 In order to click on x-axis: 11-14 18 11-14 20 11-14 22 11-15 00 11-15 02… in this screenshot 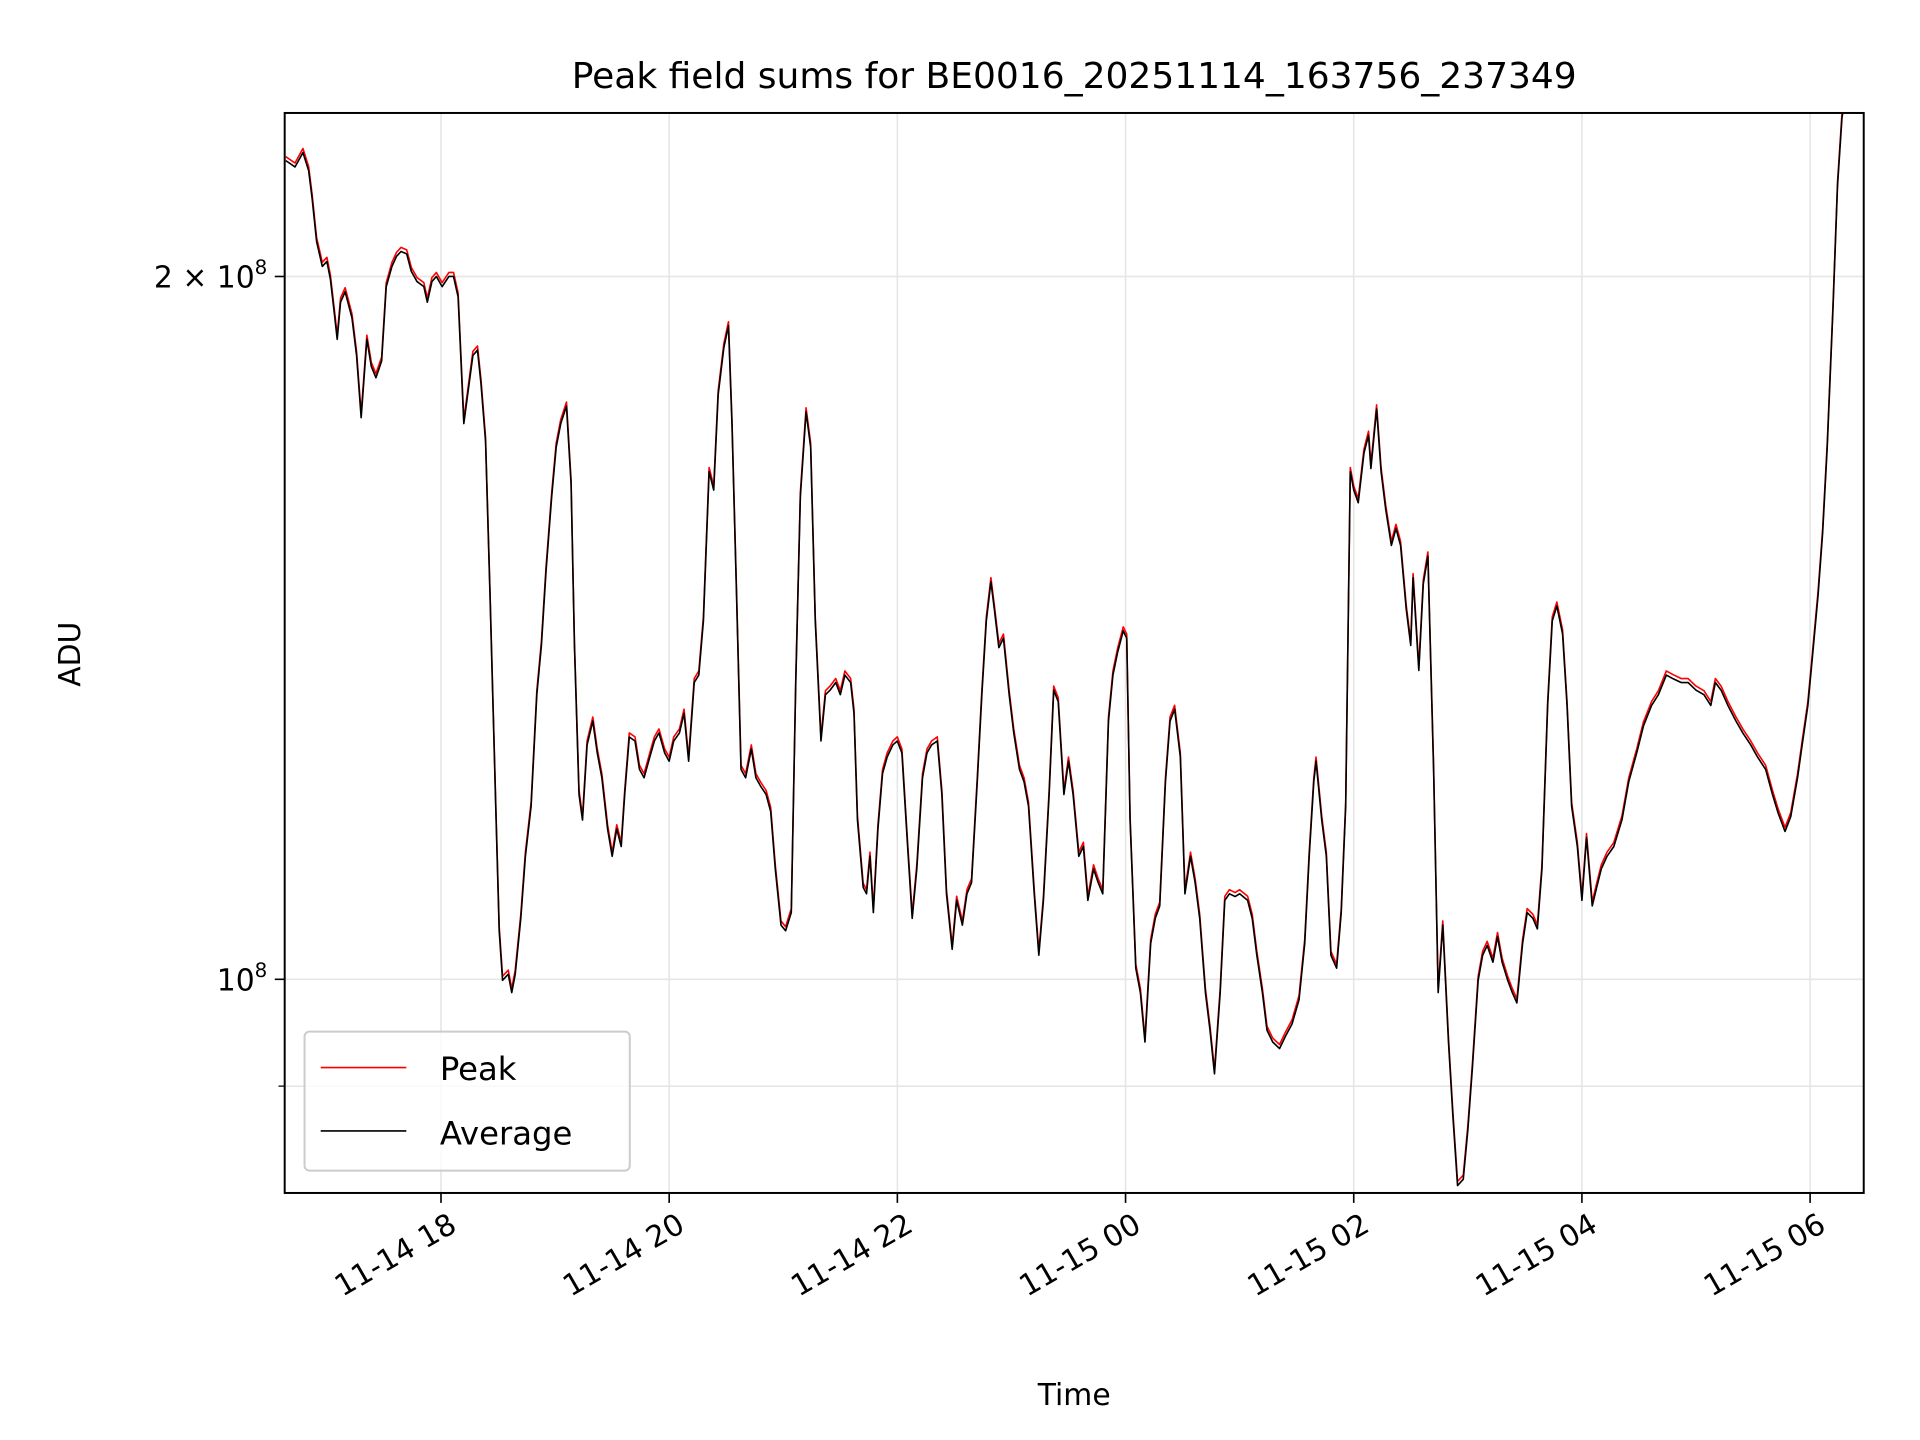, I will do `click(1080, 1248)`.